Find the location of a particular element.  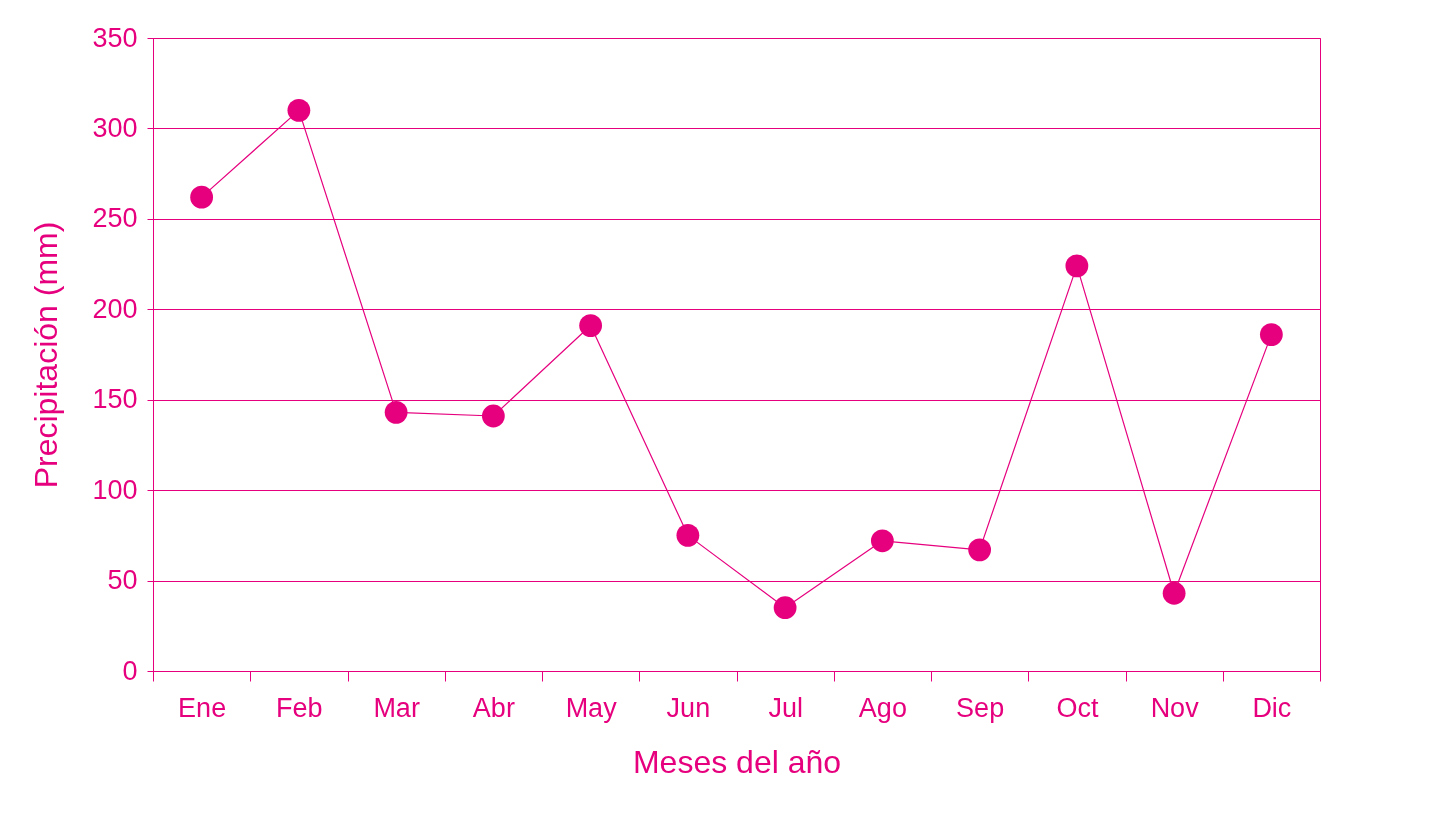

x-tick-label: Ene is located at coordinates (202, 707).